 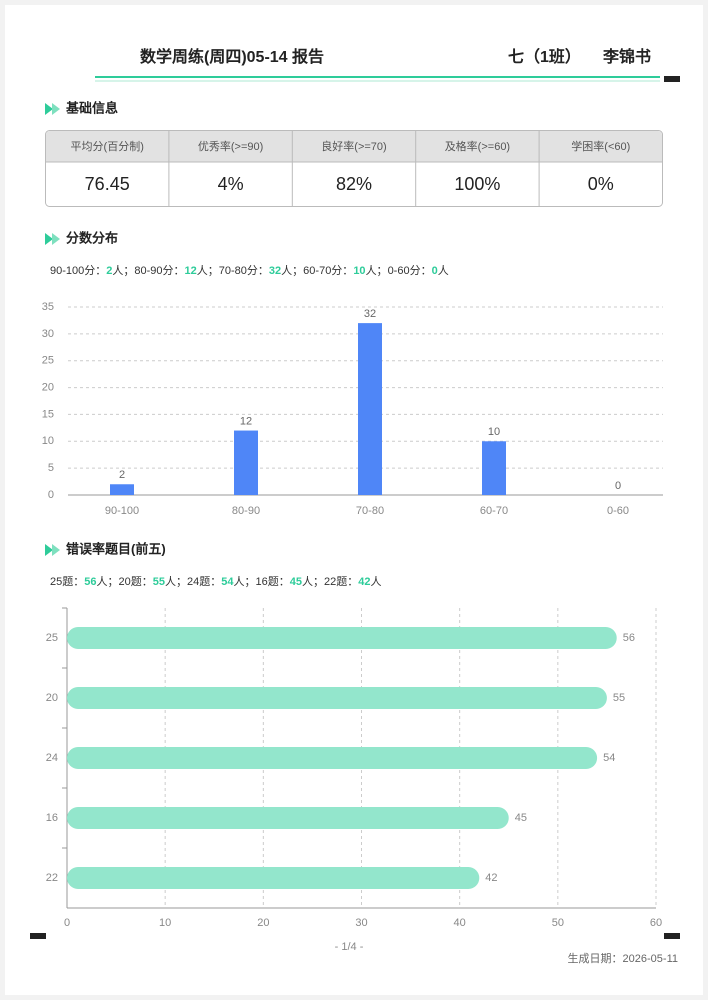 I want to click on x-tick-label: 40, so click(x=460, y=923).